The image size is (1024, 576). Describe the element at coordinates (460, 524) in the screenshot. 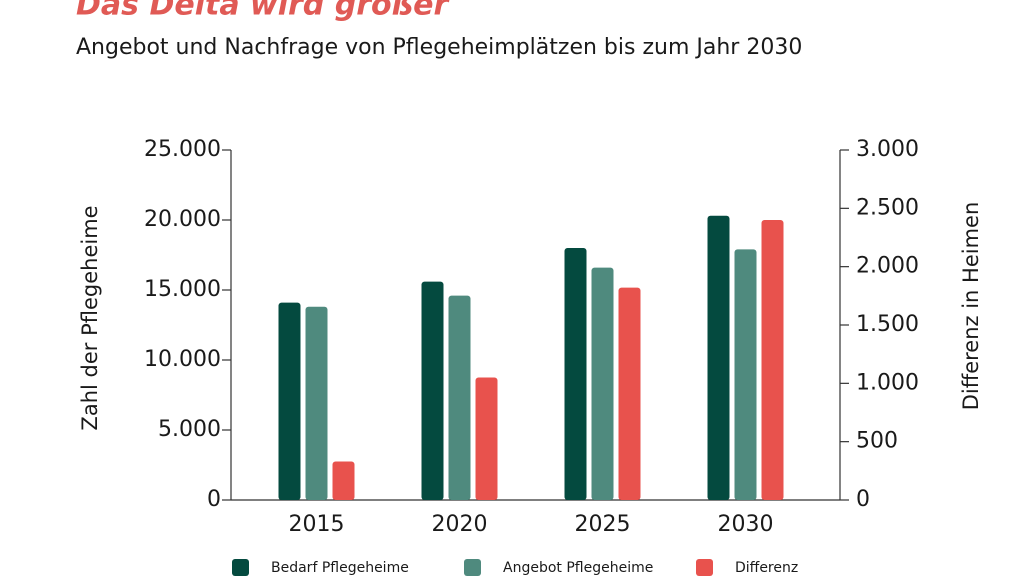

I see `x-tick-label: 2020` at that location.